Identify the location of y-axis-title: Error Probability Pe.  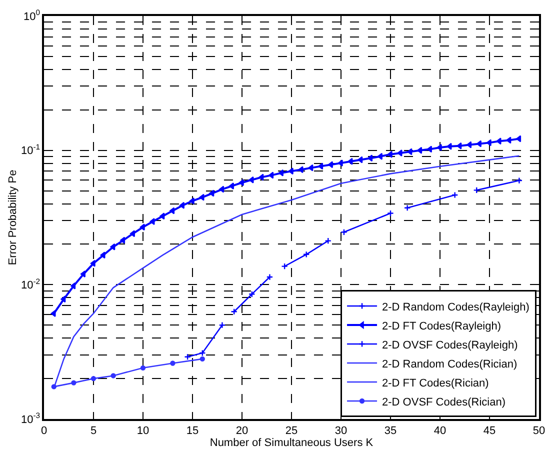
(13, 218).